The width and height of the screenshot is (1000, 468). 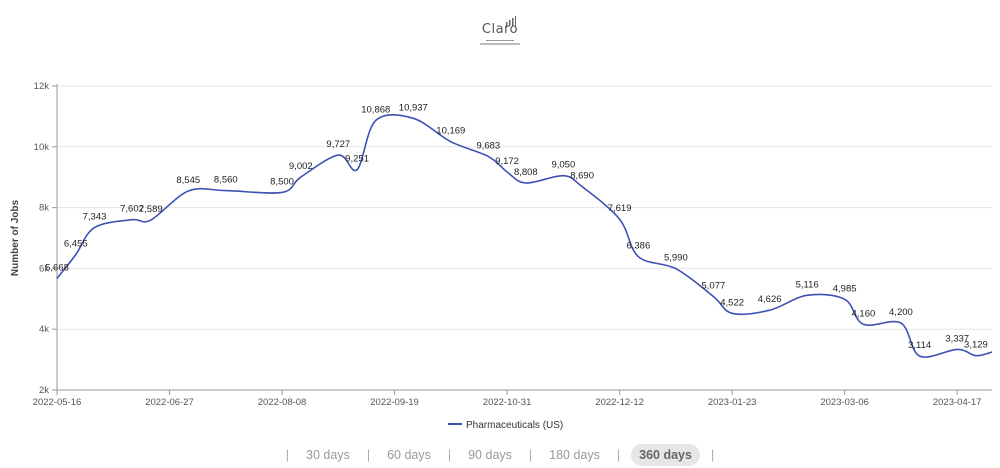 What do you see at coordinates (511, 21) in the screenshot?
I see `signal-bars-icon` at bounding box center [511, 21].